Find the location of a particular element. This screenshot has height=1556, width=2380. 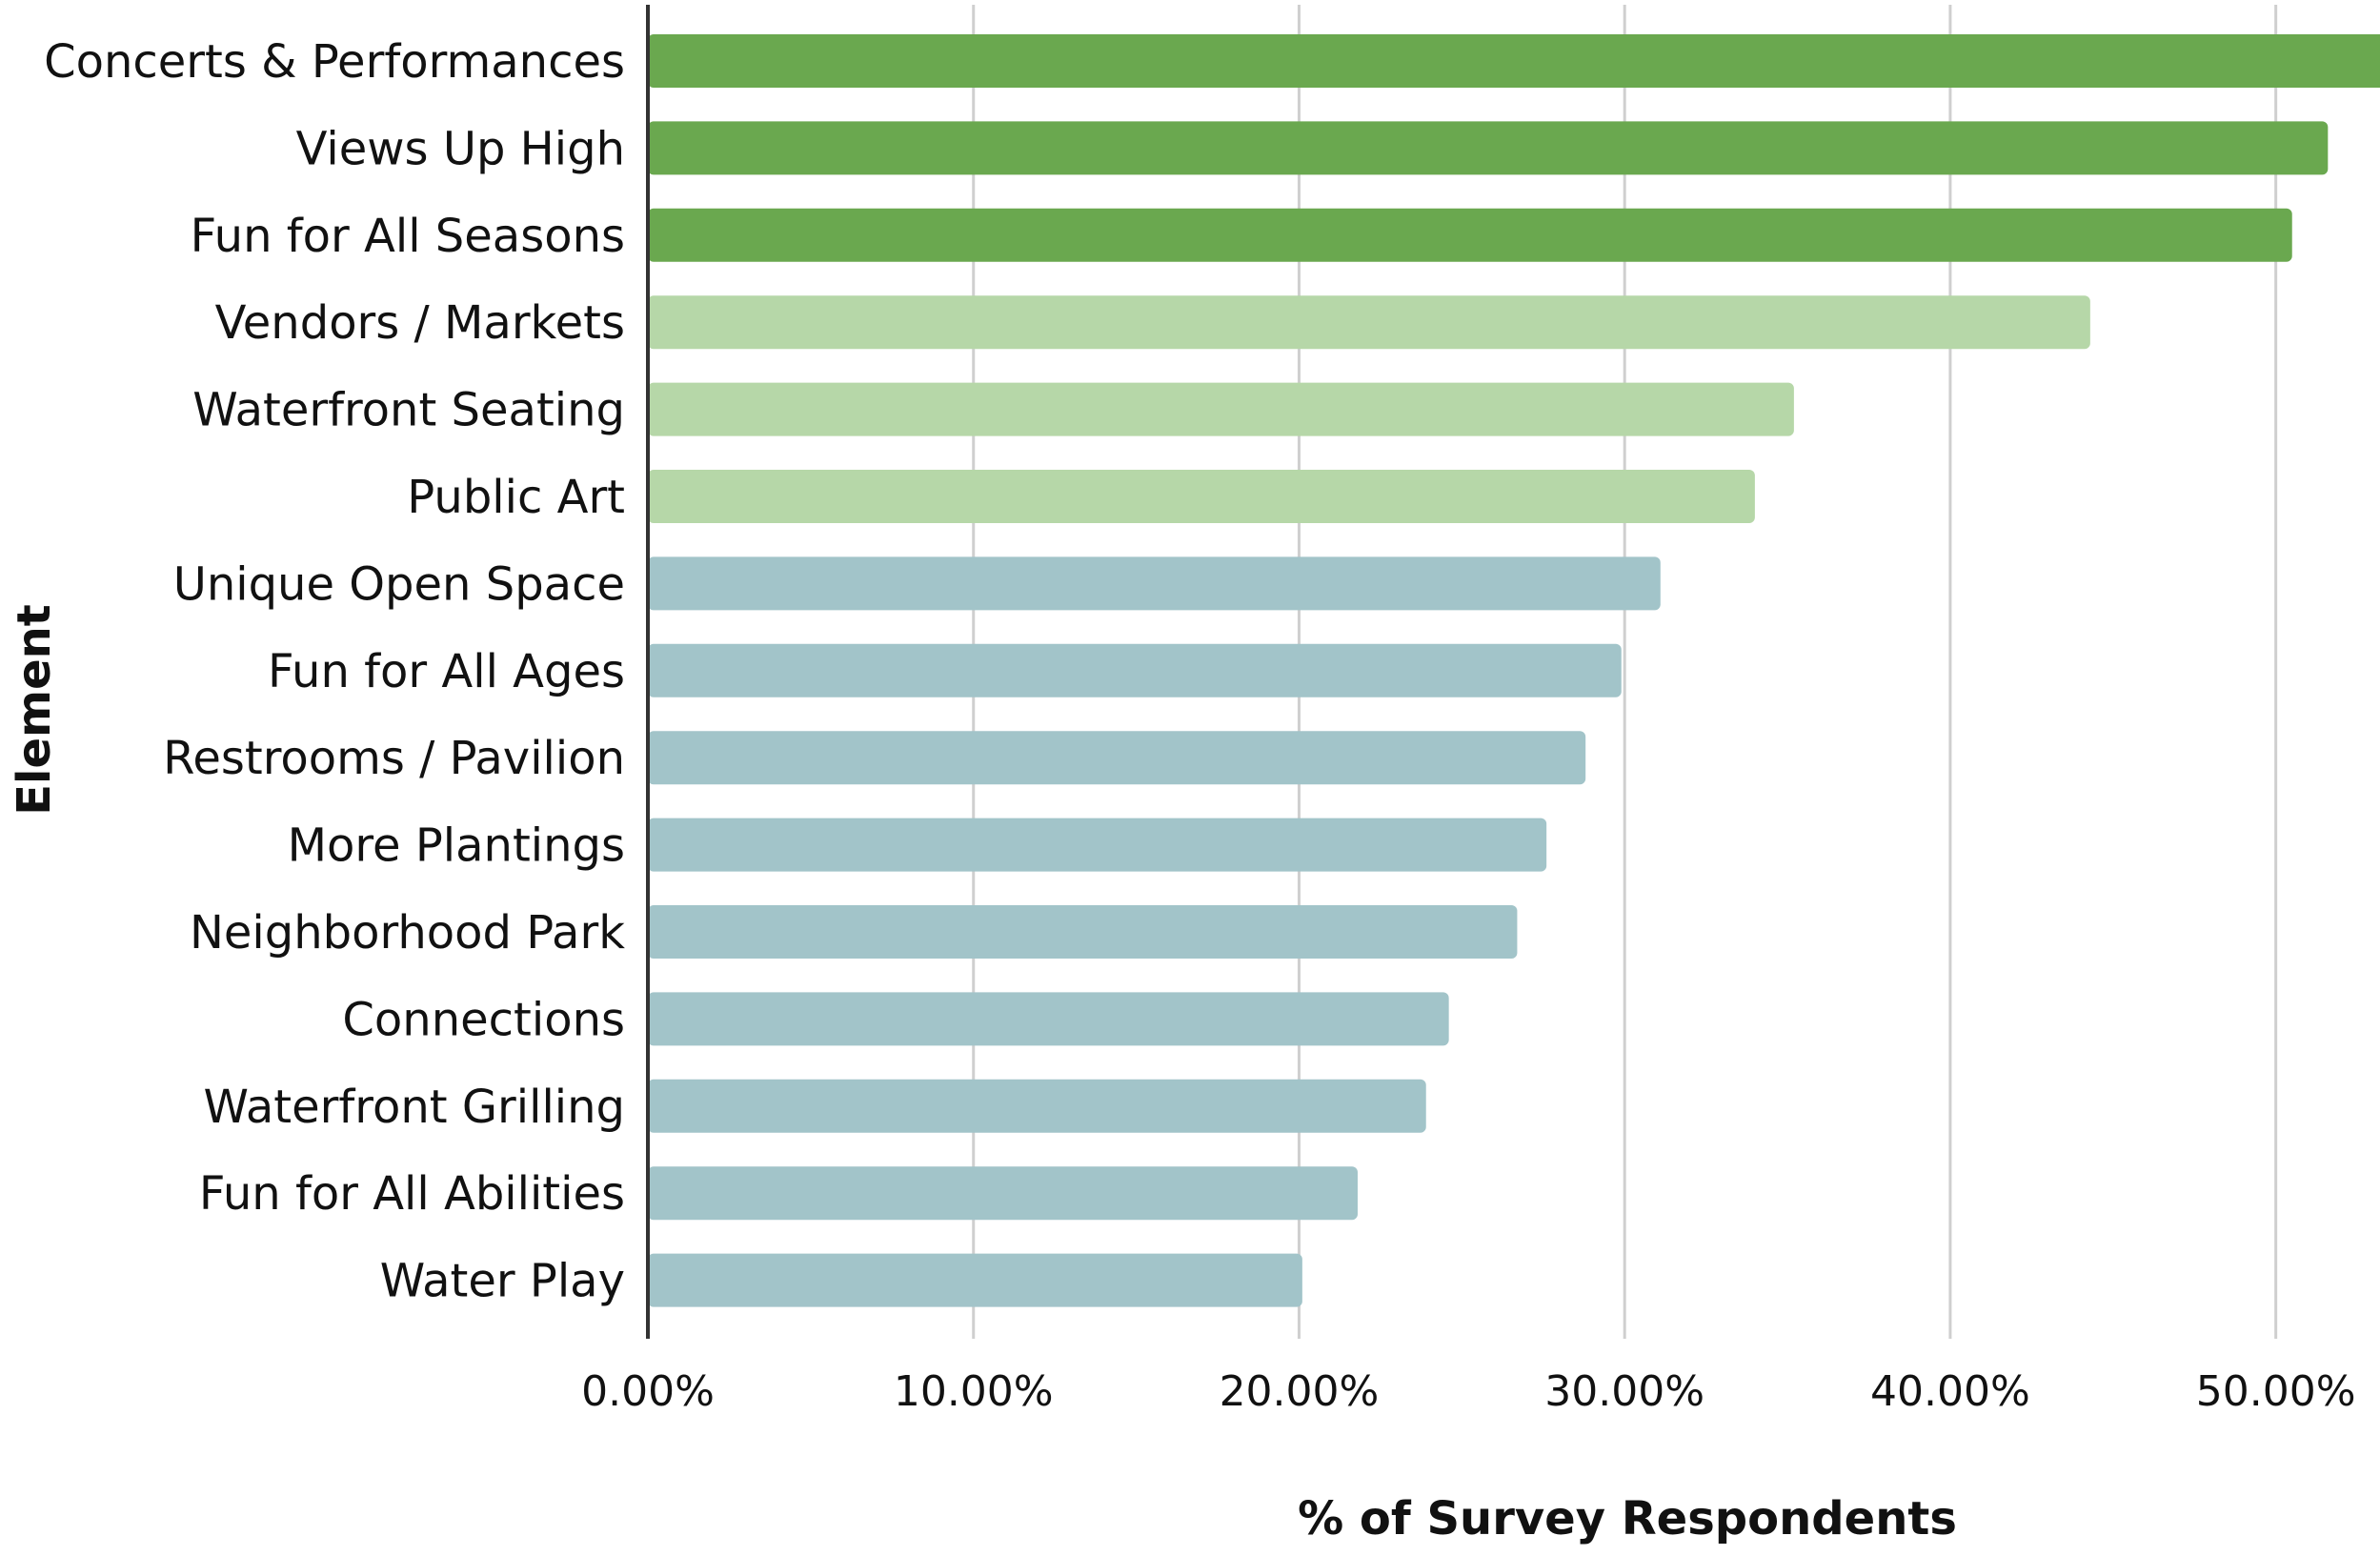

category-label: Views Up High is located at coordinates (461, 148).